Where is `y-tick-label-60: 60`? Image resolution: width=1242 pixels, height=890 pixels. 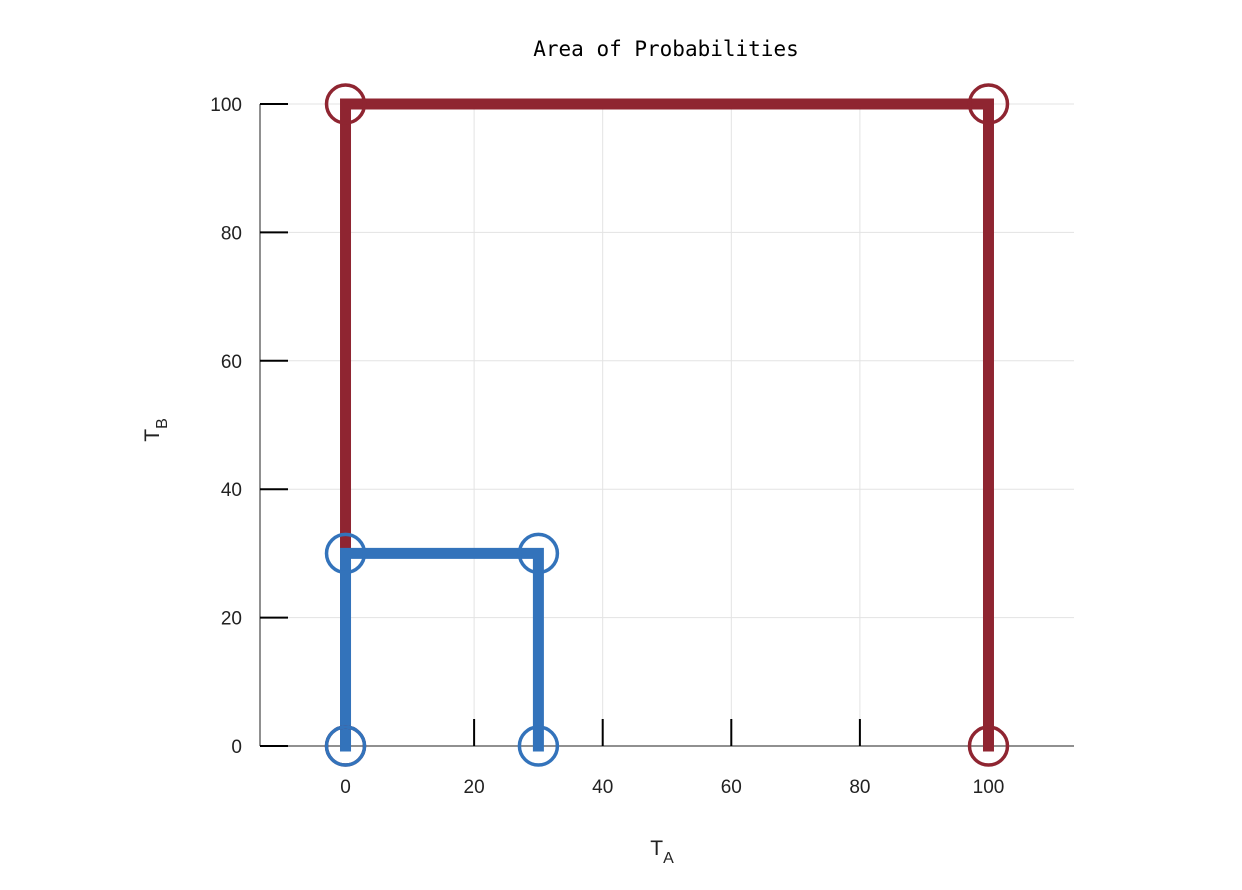
y-tick-label-60: 60 is located at coordinates (231, 362).